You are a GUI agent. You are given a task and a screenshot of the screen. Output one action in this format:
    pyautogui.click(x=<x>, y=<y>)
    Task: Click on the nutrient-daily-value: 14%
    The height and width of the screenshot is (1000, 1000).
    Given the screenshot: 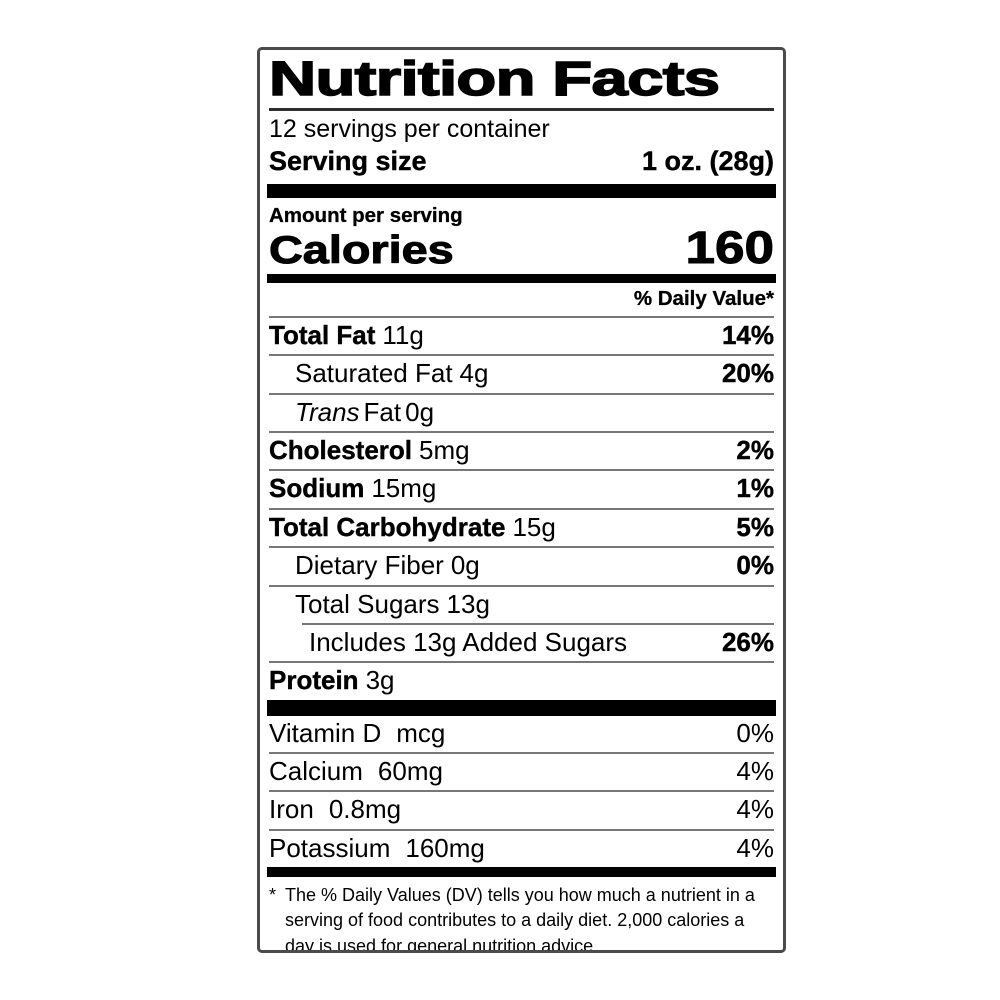 What is the action you would take?
    pyautogui.click(x=747, y=334)
    